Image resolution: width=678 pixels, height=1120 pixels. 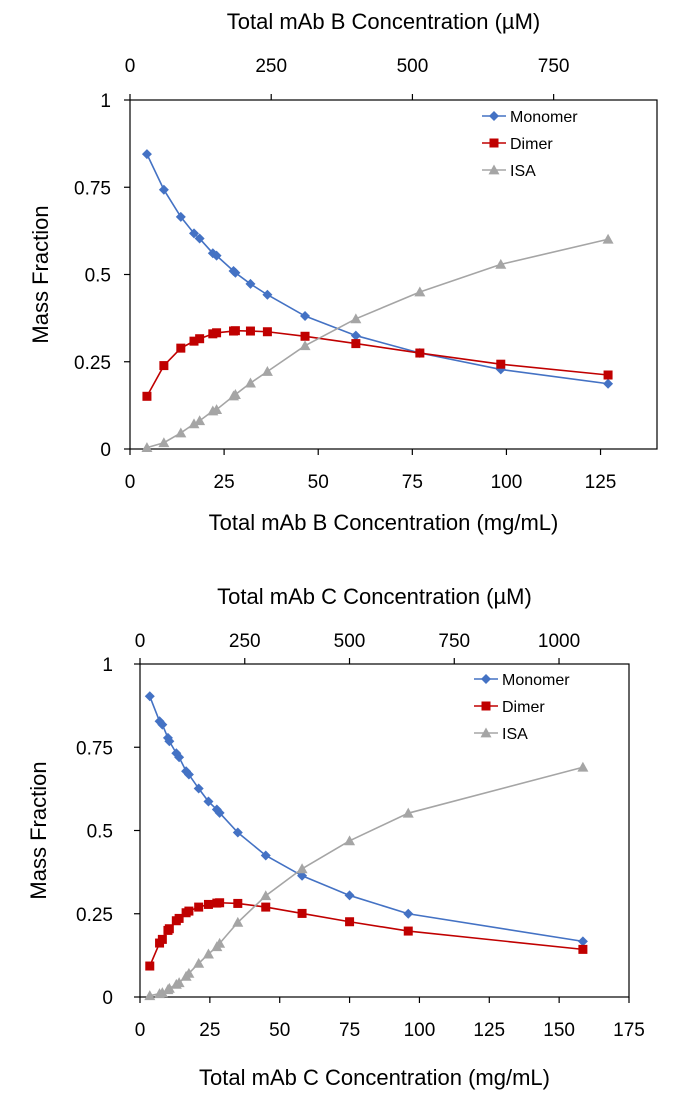 I want to click on legend: Monomer Dimer ISA, so click(x=530, y=144).